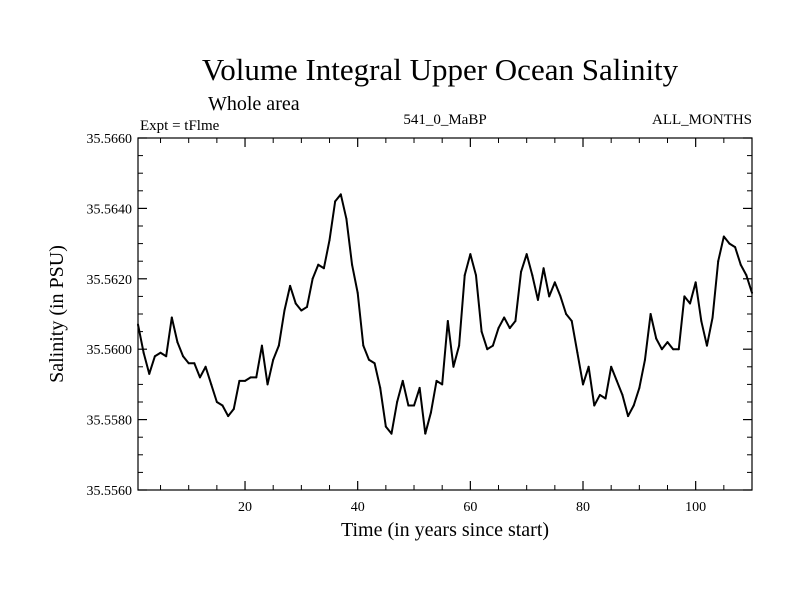  What do you see at coordinates (583, 507) in the screenshot?
I see `x-tick-label: 80` at bounding box center [583, 507].